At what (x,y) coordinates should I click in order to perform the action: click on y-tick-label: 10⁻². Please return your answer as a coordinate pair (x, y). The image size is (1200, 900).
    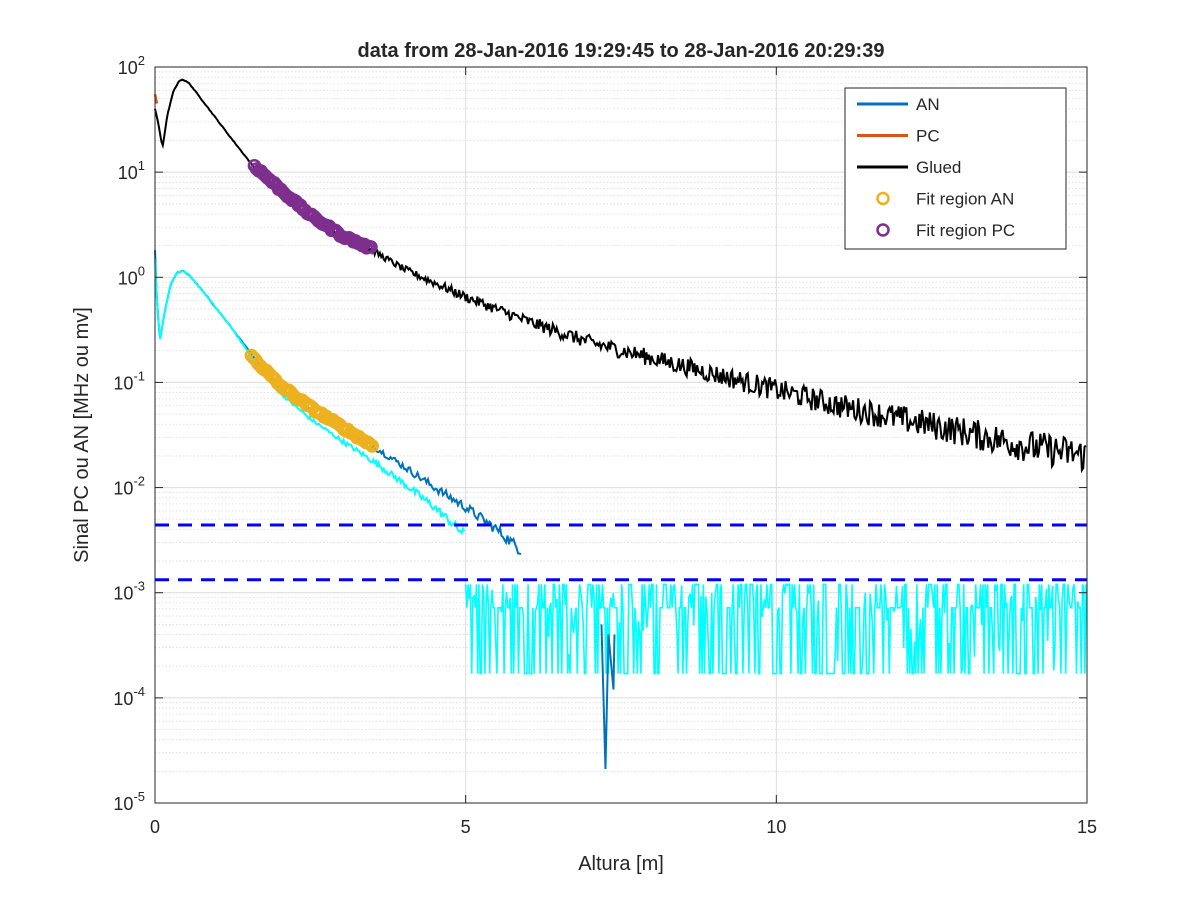
    Looking at the image, I should click on (129, 486).